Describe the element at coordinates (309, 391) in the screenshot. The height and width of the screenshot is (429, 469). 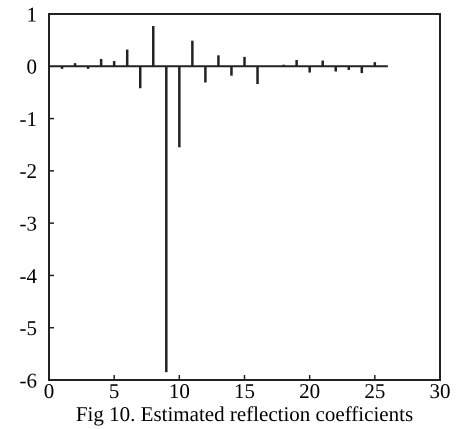
I see `x-tick-label: 20` at that location.